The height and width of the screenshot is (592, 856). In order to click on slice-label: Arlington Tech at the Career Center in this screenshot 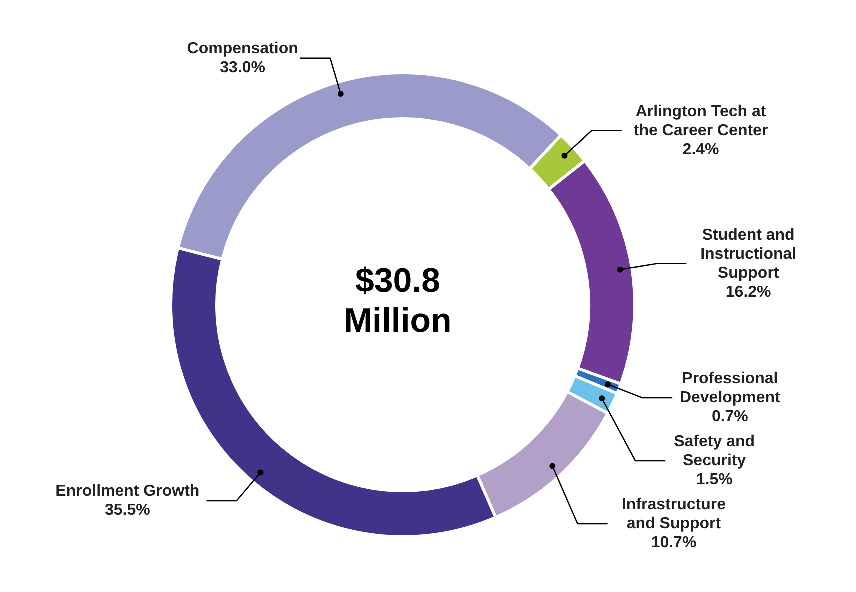, I will do `click(701, 121)`.